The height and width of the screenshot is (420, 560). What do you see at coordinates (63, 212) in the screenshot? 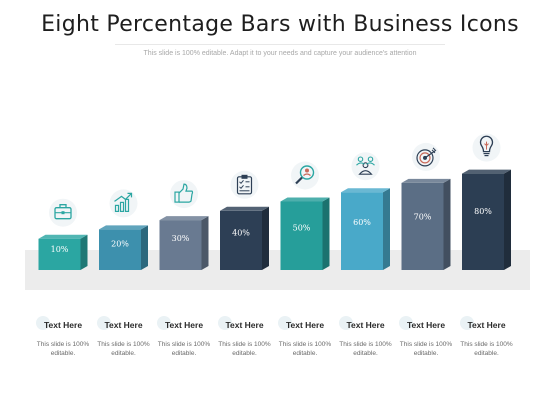
I see `briefcase-icon` at bounding box center [63, 212].